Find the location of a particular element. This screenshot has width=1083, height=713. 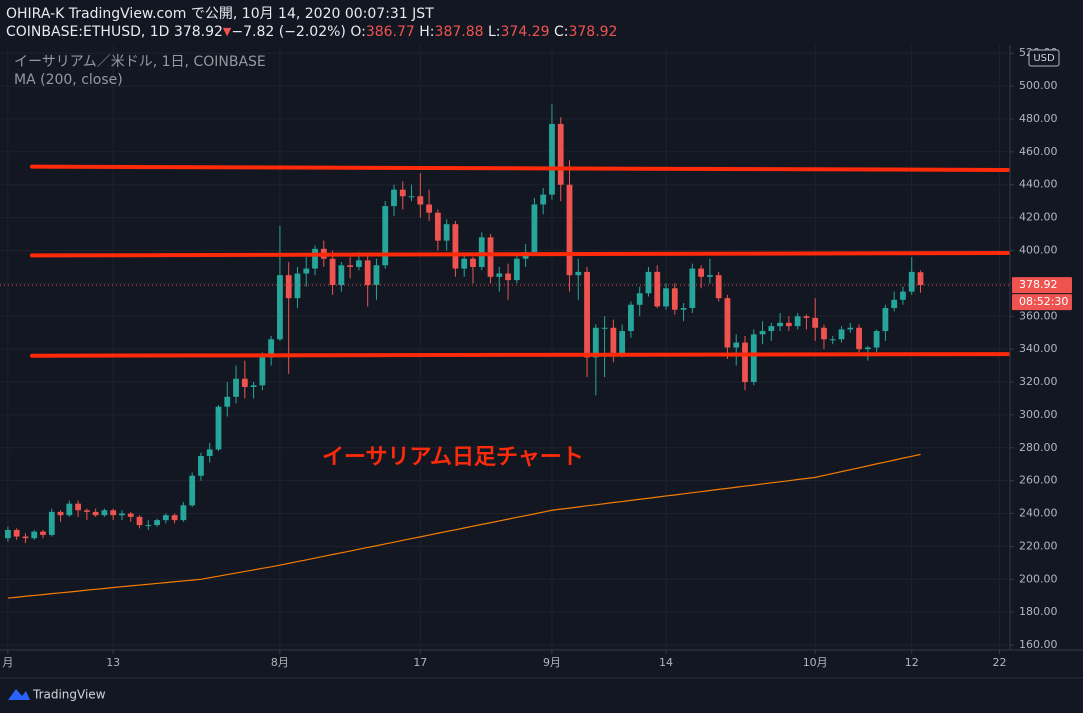

open-value: 386.77 is located at coordinates (390, 32).